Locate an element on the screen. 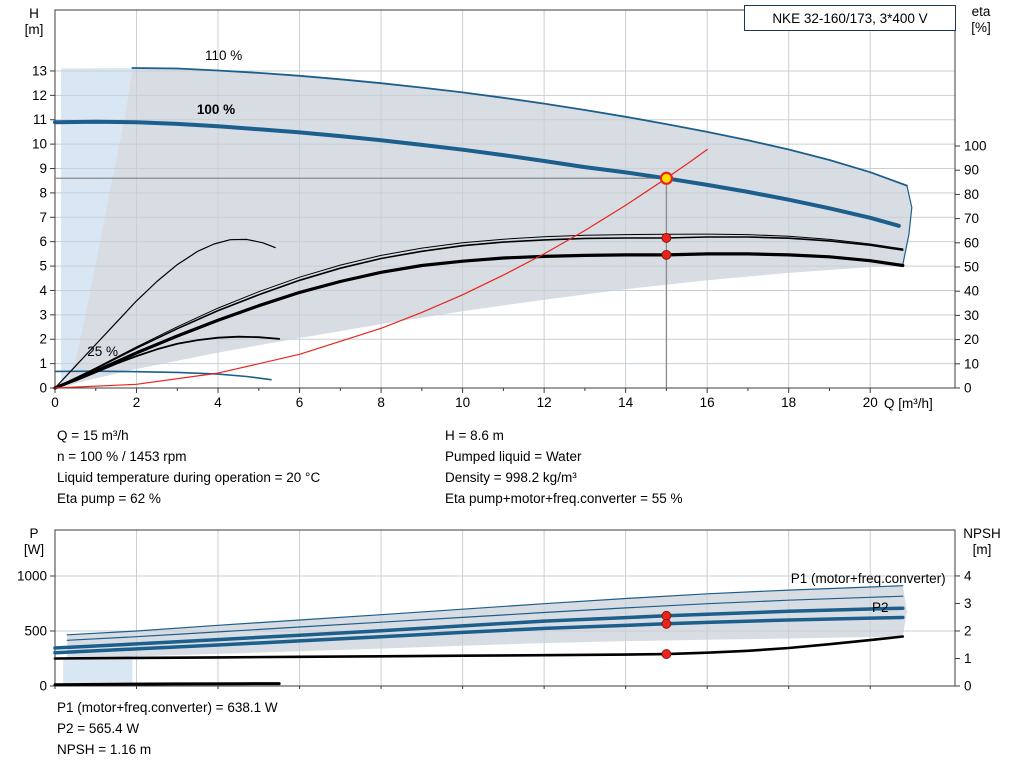  tick-label-x: 10 is located at coordinates (462, 402).